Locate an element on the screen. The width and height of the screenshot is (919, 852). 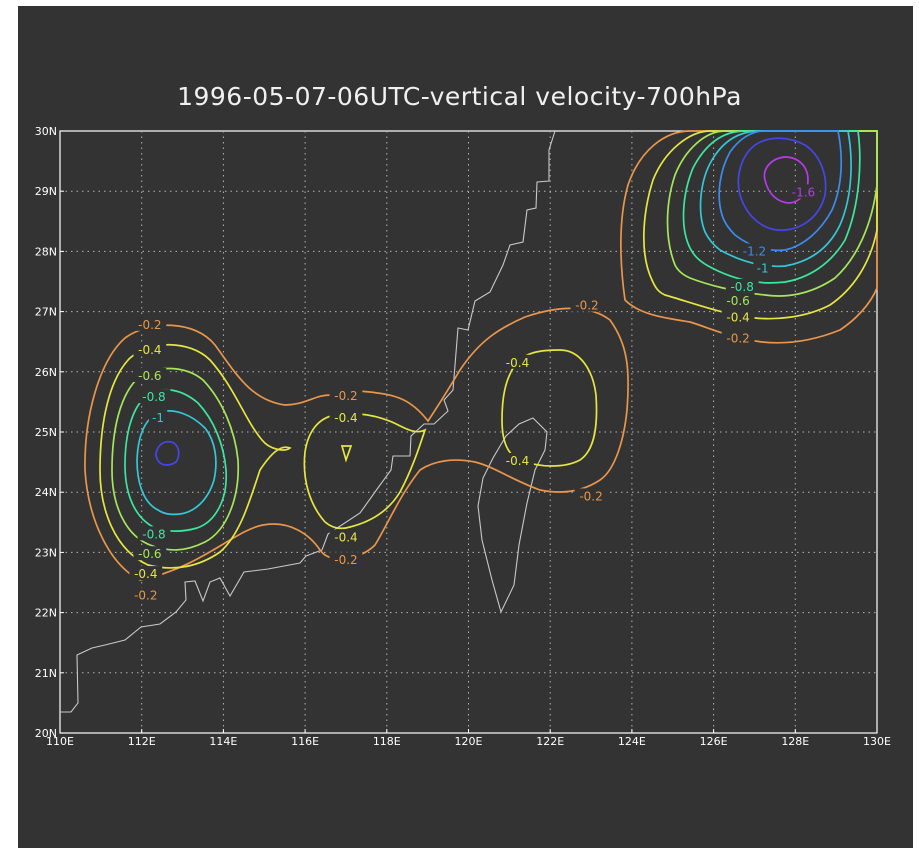
contour-ne-low-0.6 is located at coordinates (772, 213).